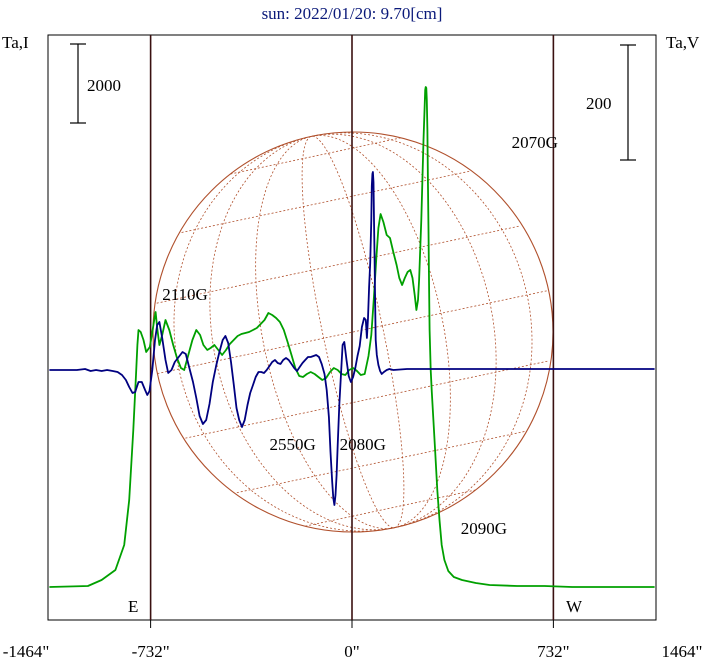 This screenshot has height=662, width=708. I want to click on annotation-2550g: 2550G, so click(293, 444).